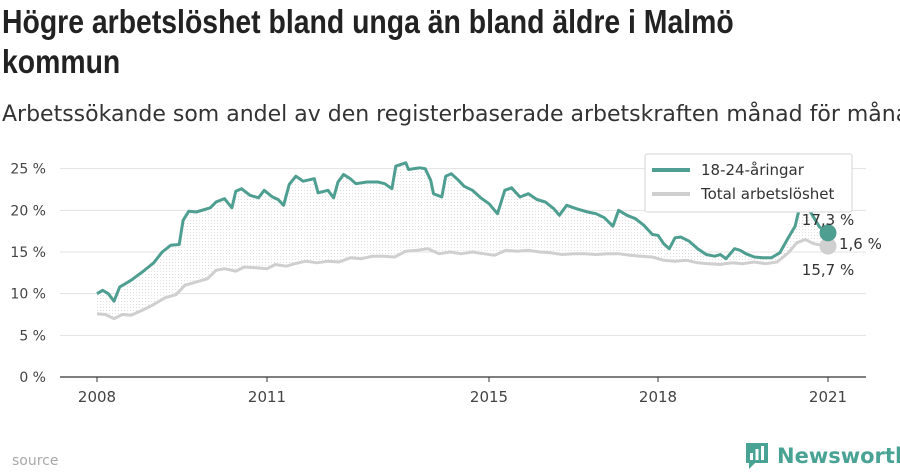  I want to click on y-tick-label: 0 %, so click(32, 378).